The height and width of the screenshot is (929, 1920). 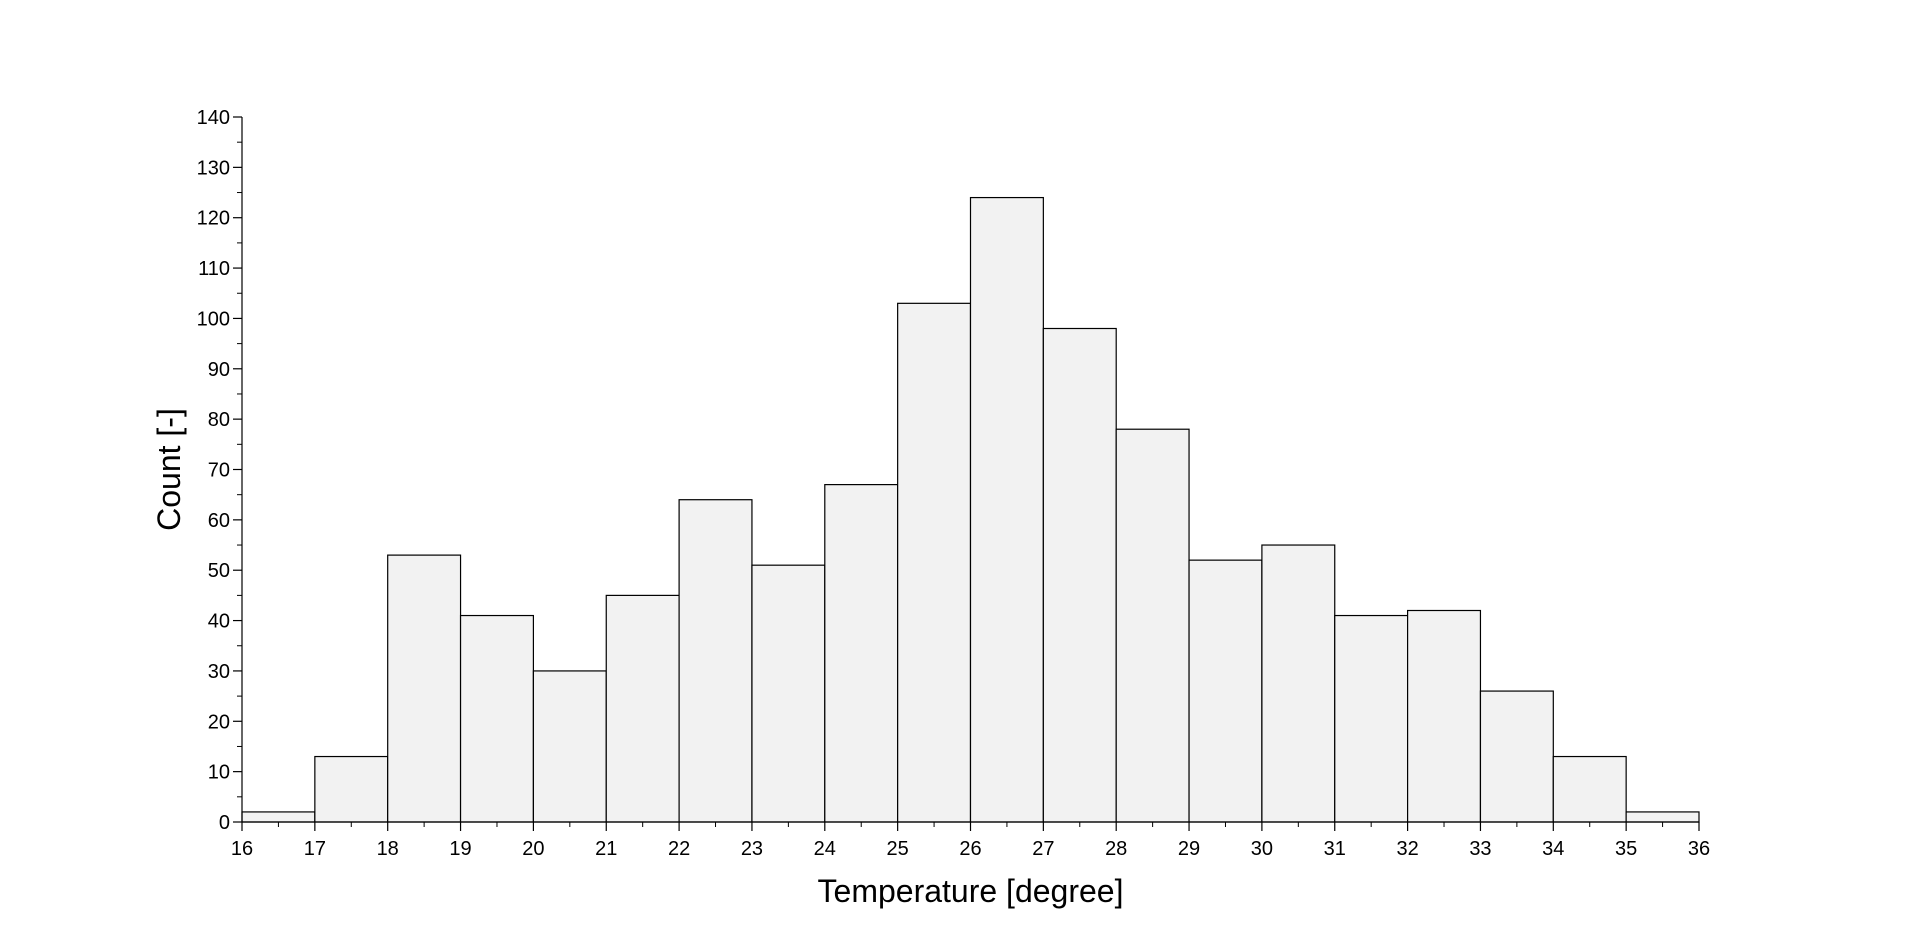 What do you see at coordinates (219, 370) in the screenshot?
I see `y-tick-label: 90` at bounding box center [219, 370].